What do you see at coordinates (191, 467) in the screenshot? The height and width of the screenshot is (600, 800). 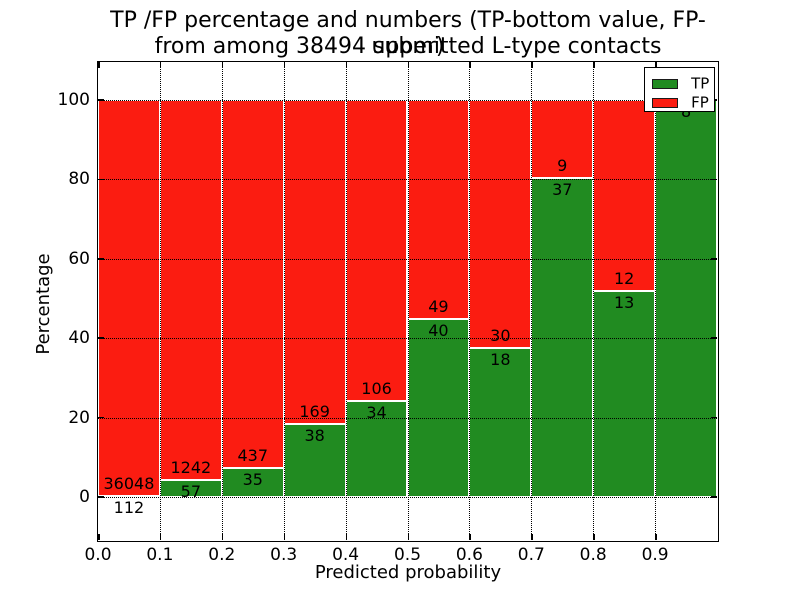 I see `fp-count-label-1: 1242` at bounding box center [191, 467].